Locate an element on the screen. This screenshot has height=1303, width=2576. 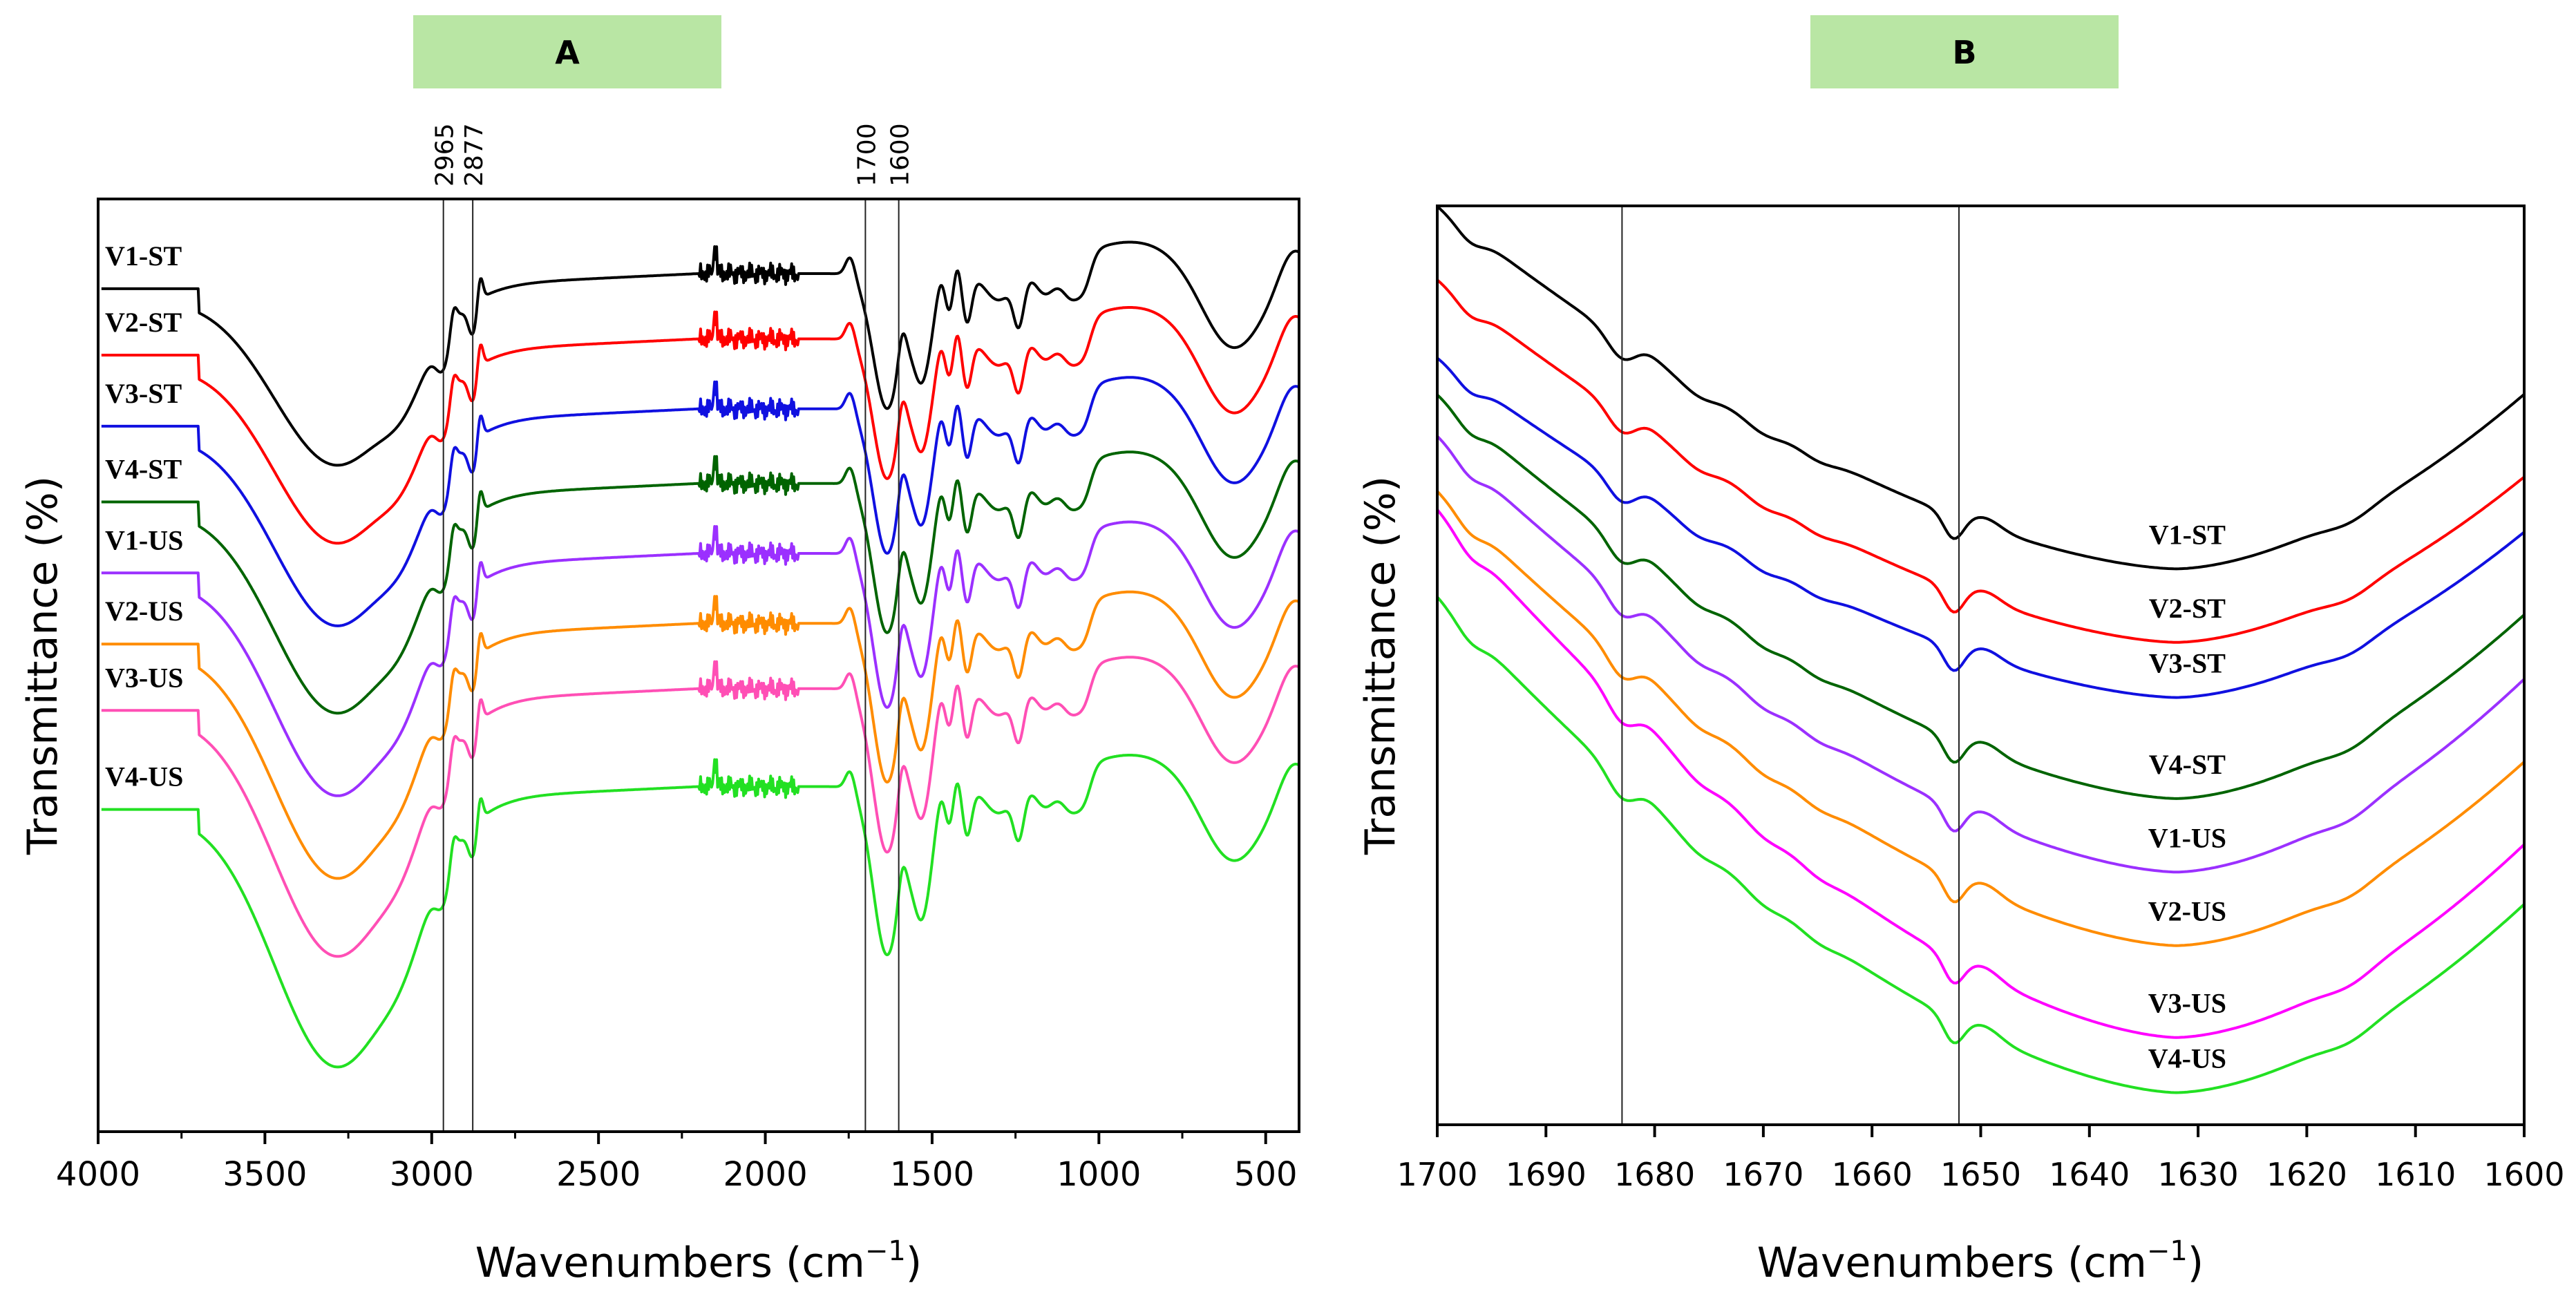
panel-b-x-tick-label: 1670 is located at coordinates (1763, 1175).